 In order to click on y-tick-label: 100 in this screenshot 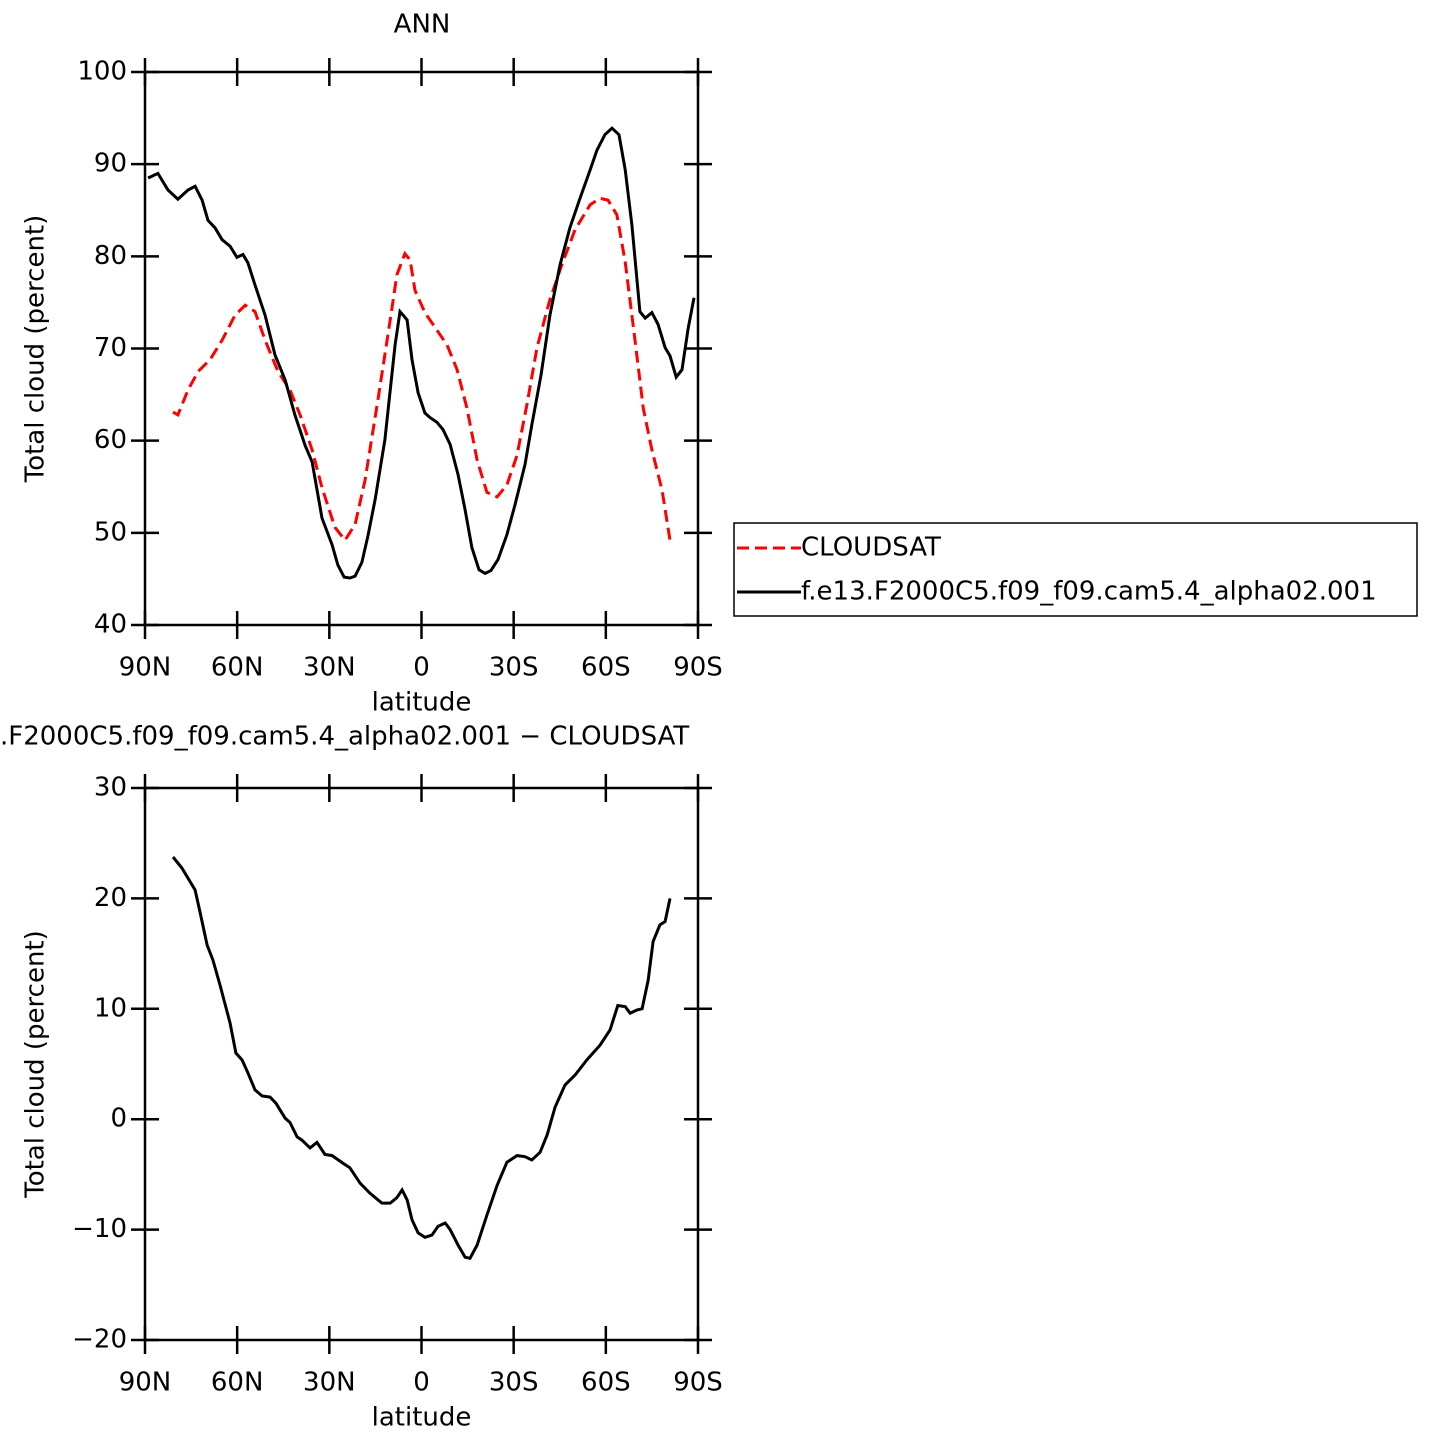, I will do `click(102, 72)`.